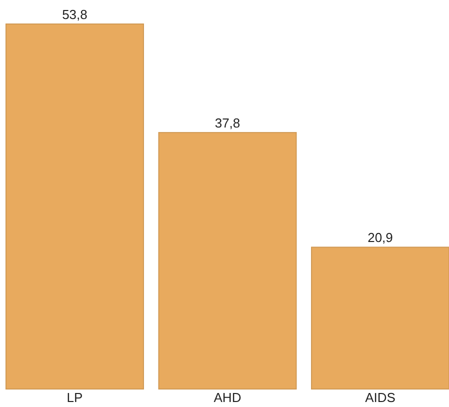 This screenshot has width=449, height=407. Describe the element at coordinates (380, 397) in the screenshot. I see `x-tick-label: AIDS` at that location.